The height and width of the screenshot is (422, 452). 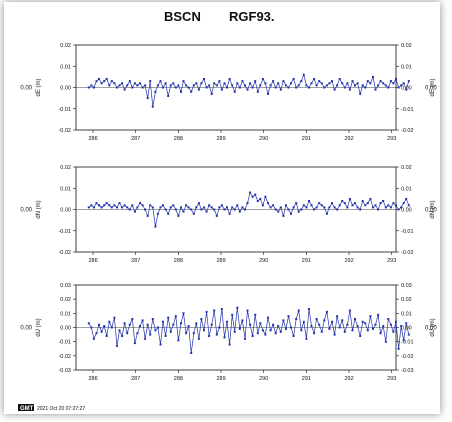 I want to click on title-station: BSCN, so click(x=182, y=16).